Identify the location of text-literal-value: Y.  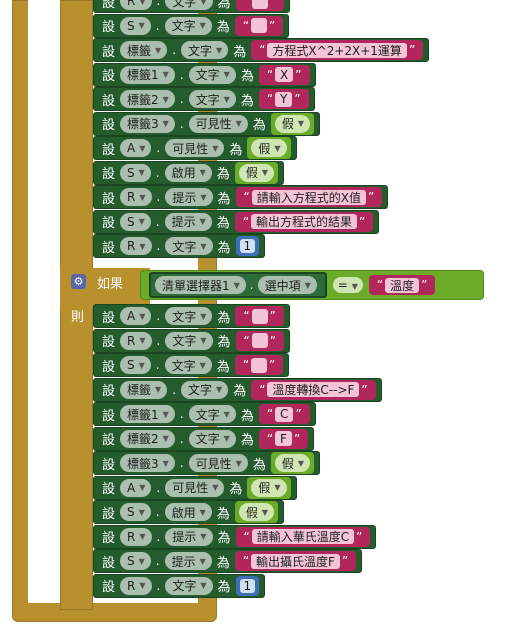
(284, 99).